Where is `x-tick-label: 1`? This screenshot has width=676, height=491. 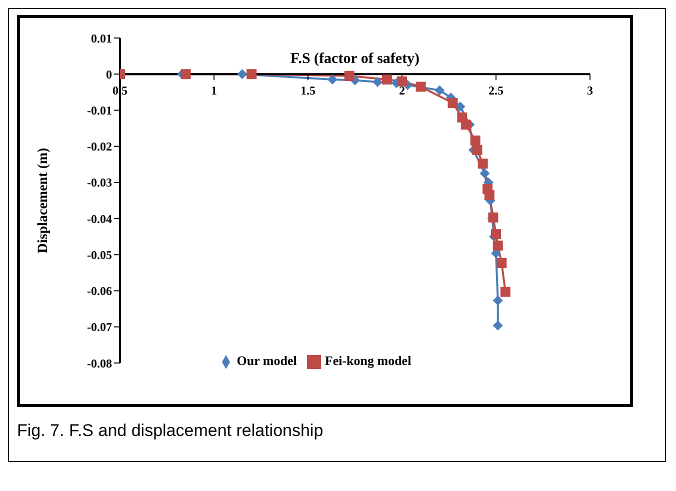
x-tick-label: 1 is located at coordinates (214, 91).